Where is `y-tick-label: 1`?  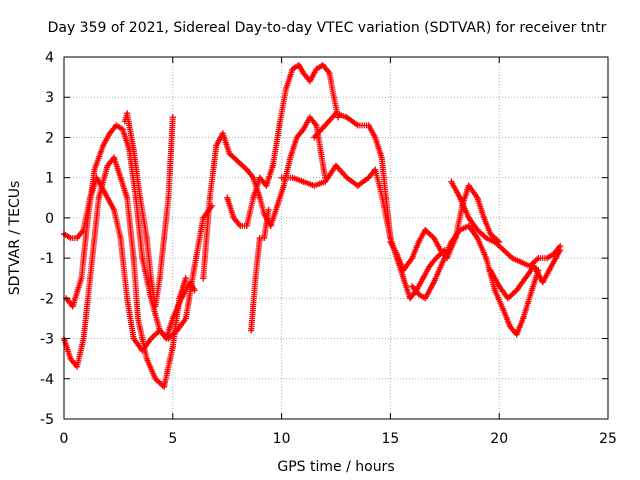 y-tick-label: 1 is located at coordinates (49, 179).